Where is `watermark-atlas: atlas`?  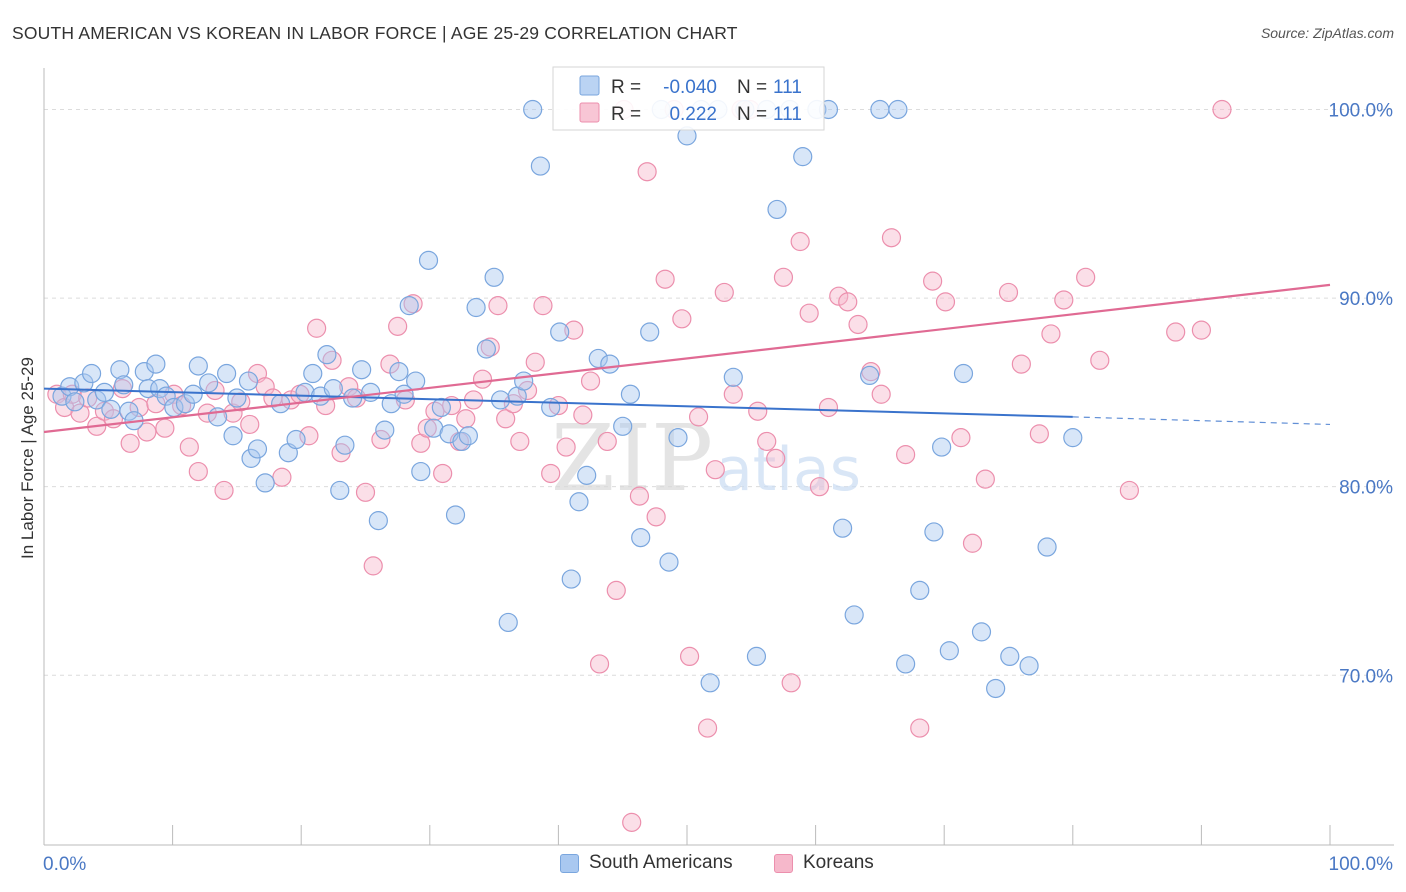
watermark-atlas: atlas is located at coordinates (788, 470).